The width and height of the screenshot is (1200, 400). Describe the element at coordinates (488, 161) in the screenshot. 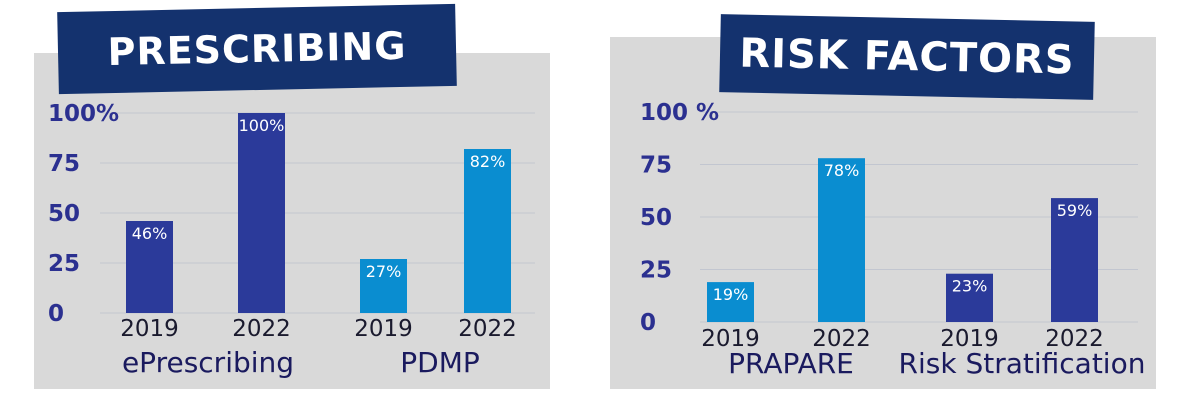

I see `prescribing-bar-value-label: 82%` at that location.